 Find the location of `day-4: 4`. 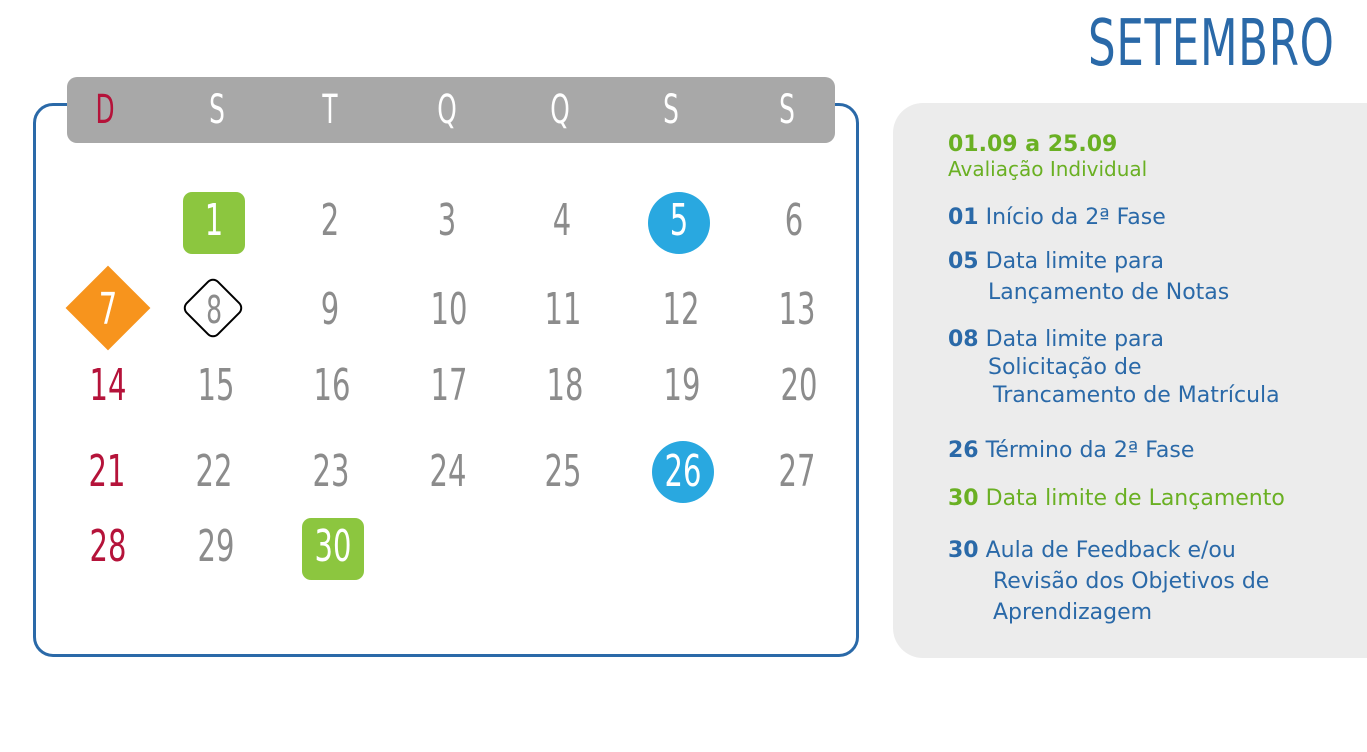

day-4: 4 is located at coordinates (562, 220).